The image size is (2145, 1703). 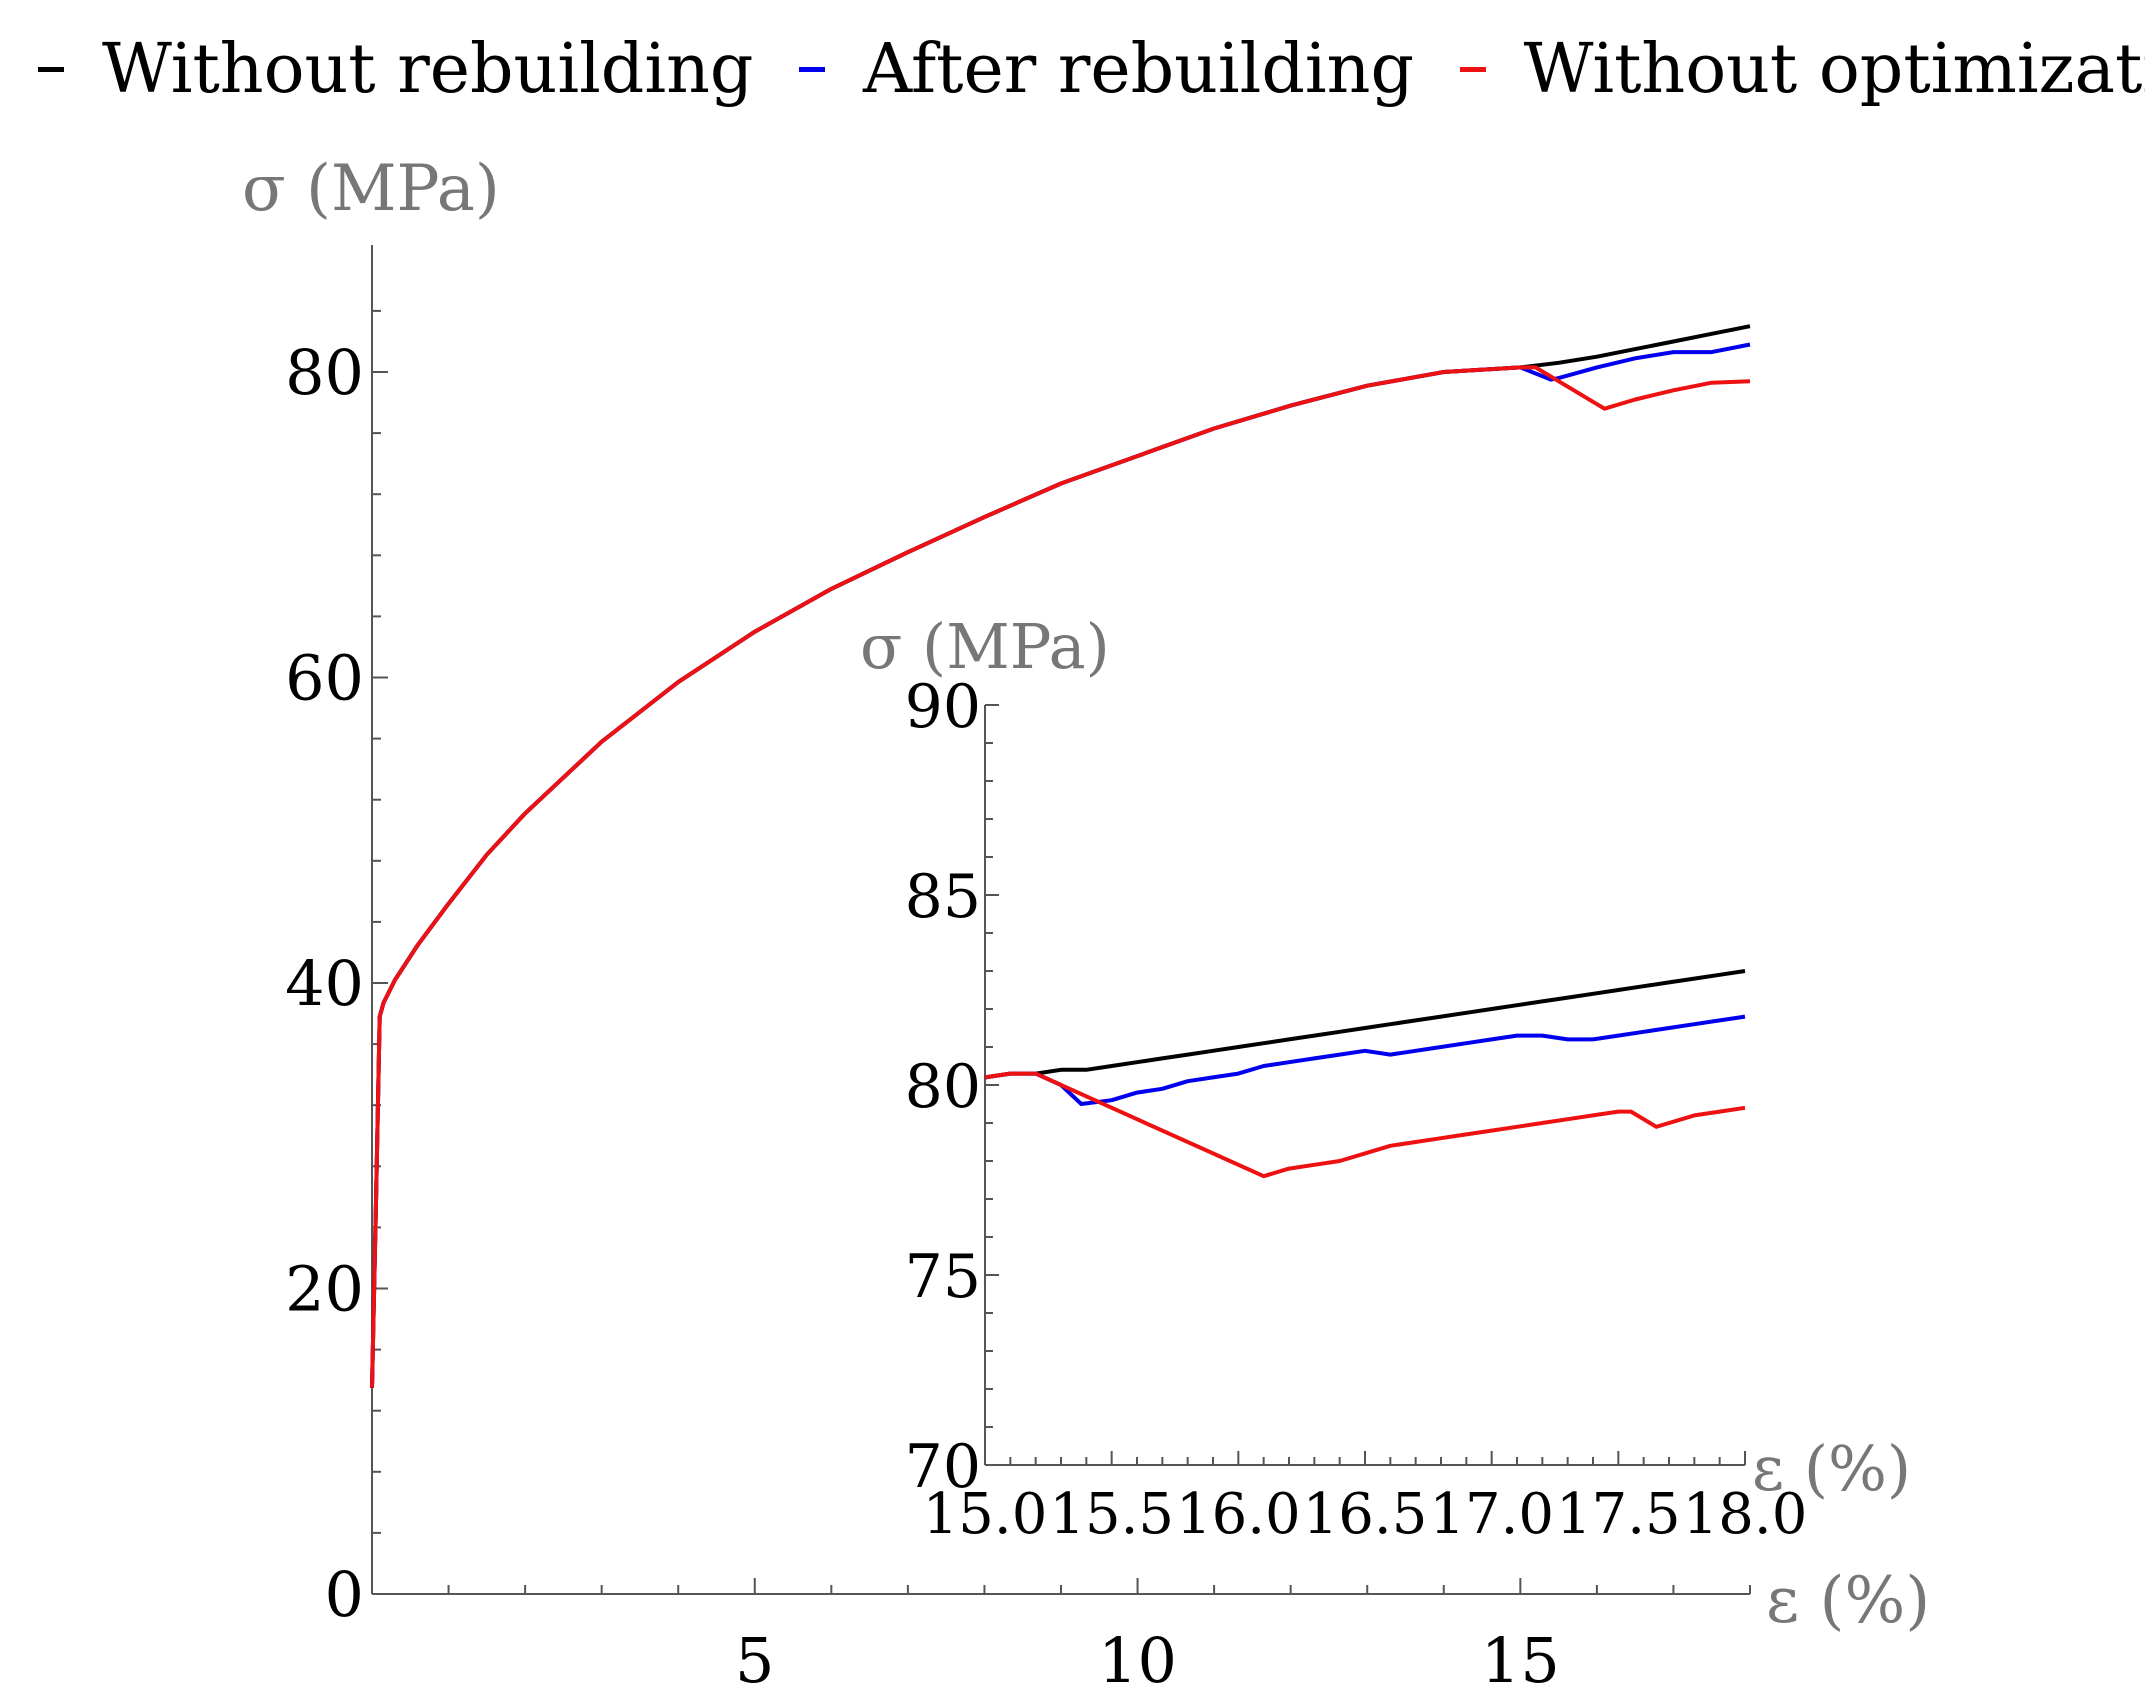 I want to click on main-y-tick-label: 20, so click(x=324, y=1289).